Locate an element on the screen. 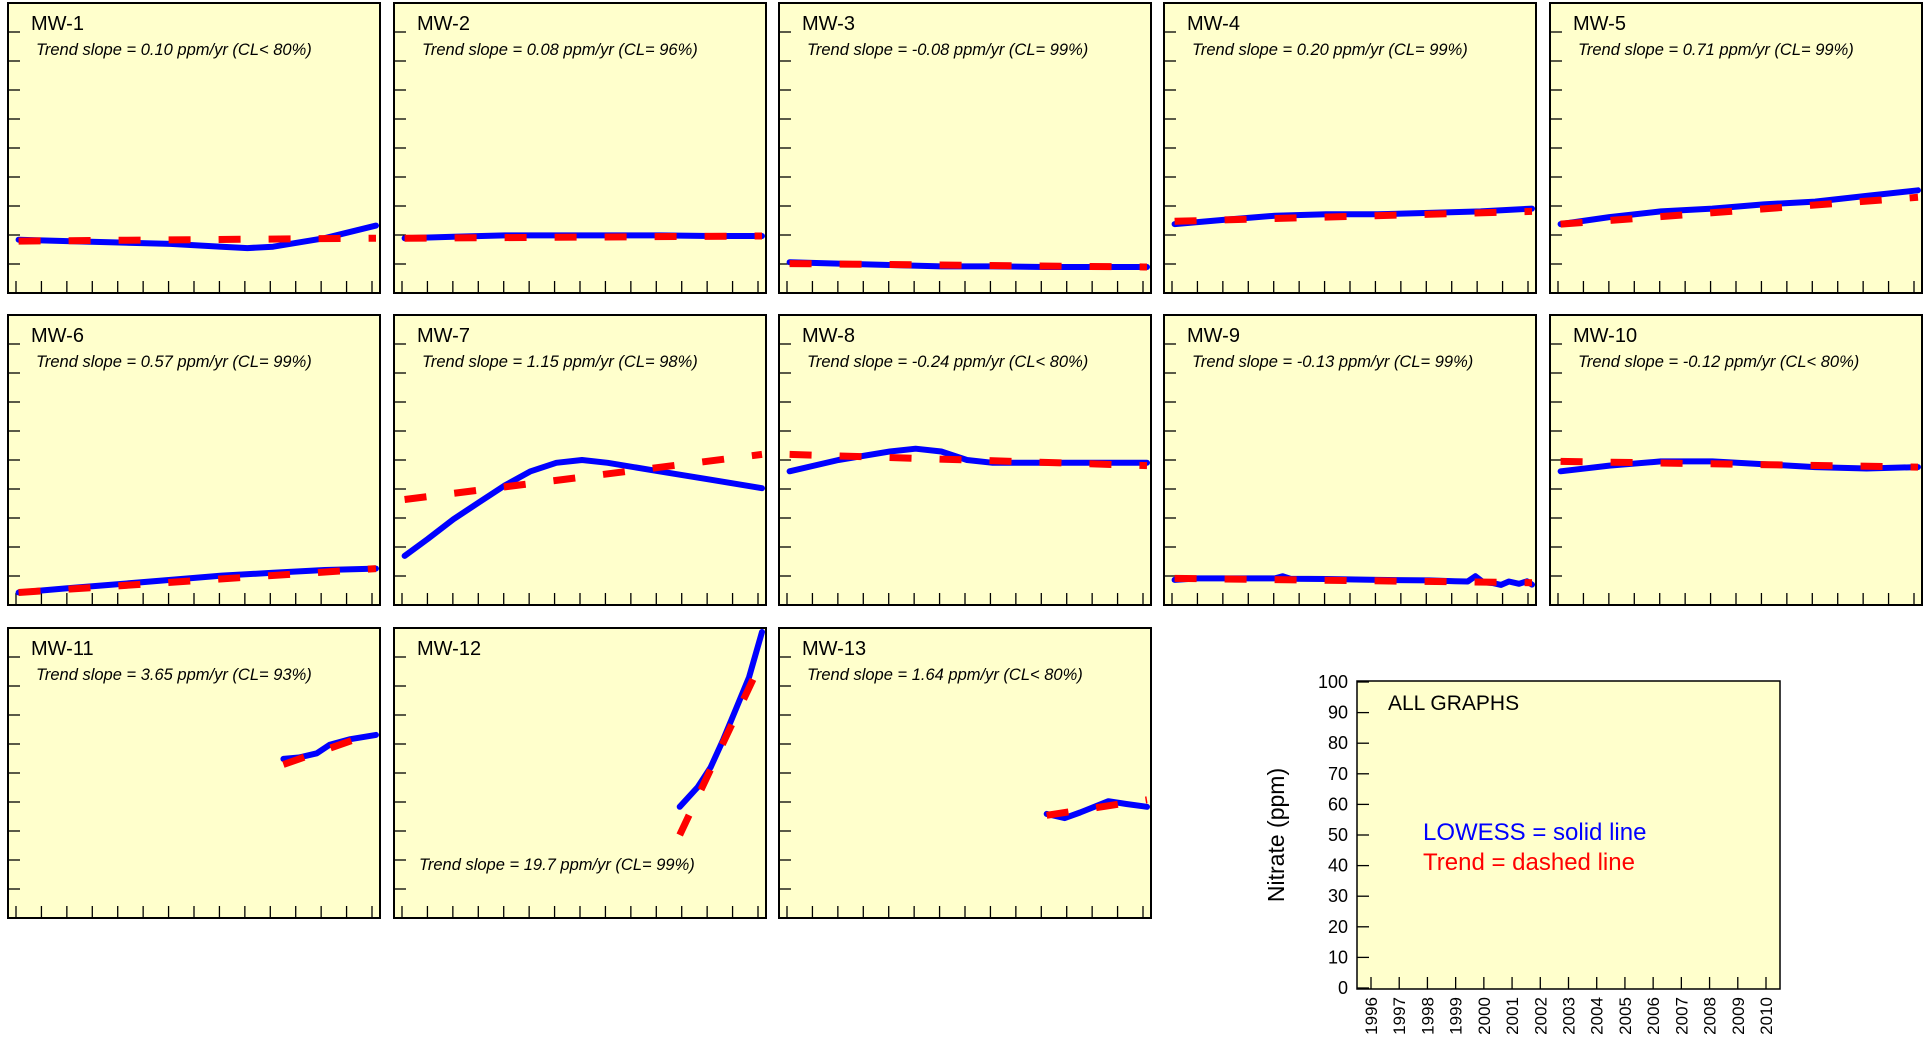 This screenshot has width=1931, height=1053. y-tick-label: 60 is located at coordinates (1338, 804).